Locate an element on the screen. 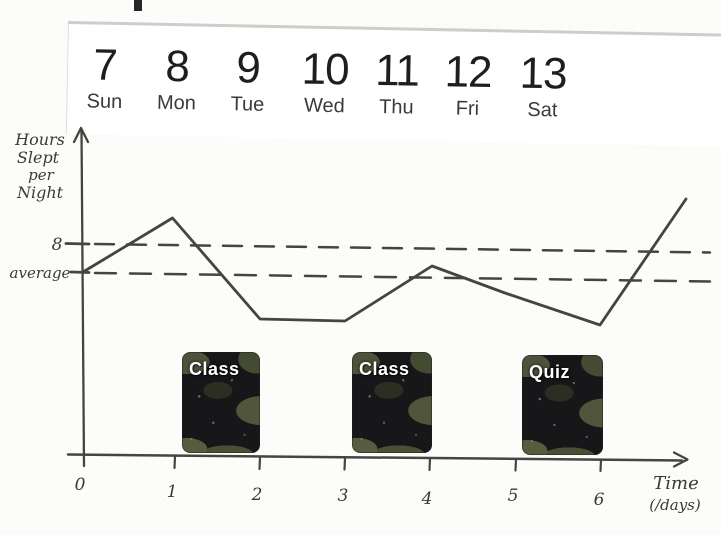  y-tick-label-8: 8 is located at coordinates (57, 245).